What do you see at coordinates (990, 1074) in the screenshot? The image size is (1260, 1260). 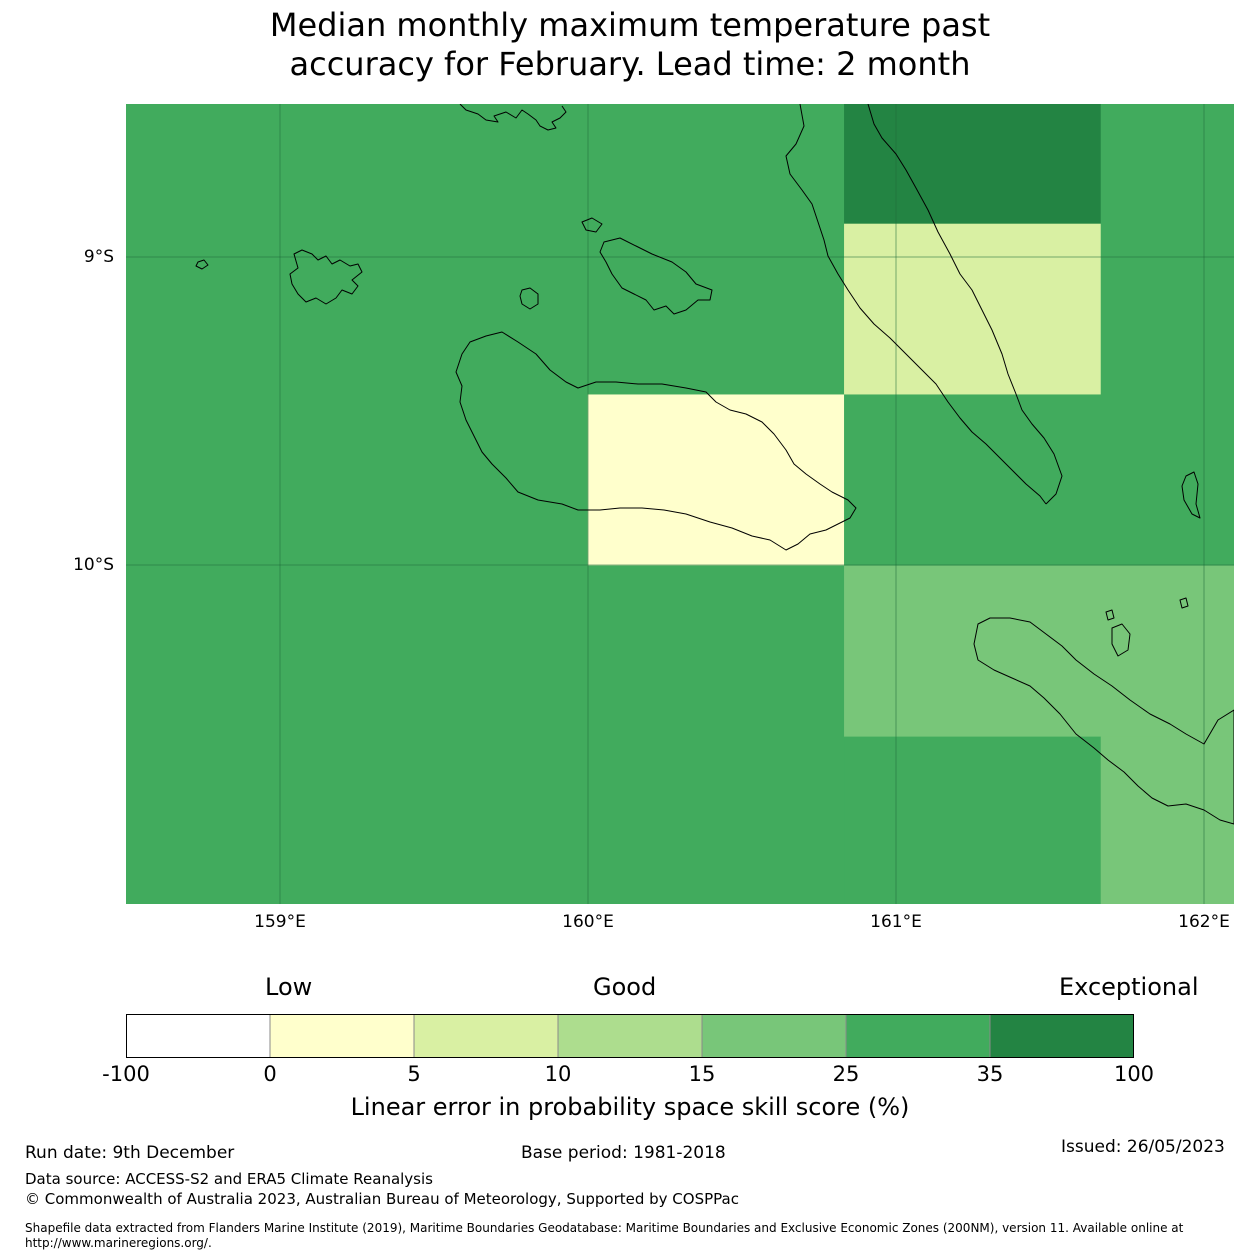 I see `colorbar-tick: 35` at bounding box center [990, 1074].